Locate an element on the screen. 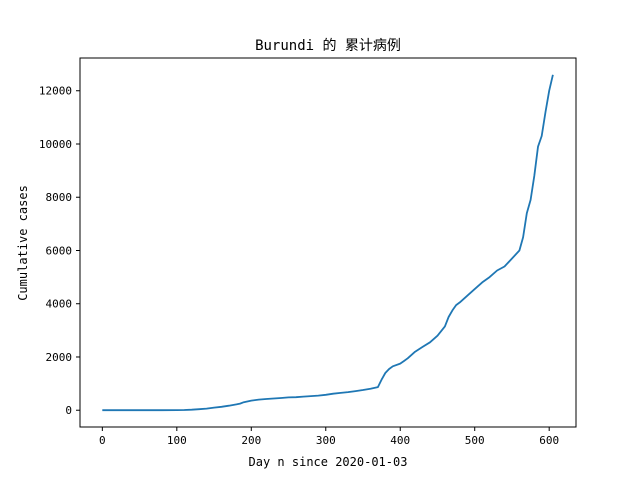 Image resolution: width=640 pixels, height=480 pixels. y-tick-label: 10000 is located at coordinates (55, 144).